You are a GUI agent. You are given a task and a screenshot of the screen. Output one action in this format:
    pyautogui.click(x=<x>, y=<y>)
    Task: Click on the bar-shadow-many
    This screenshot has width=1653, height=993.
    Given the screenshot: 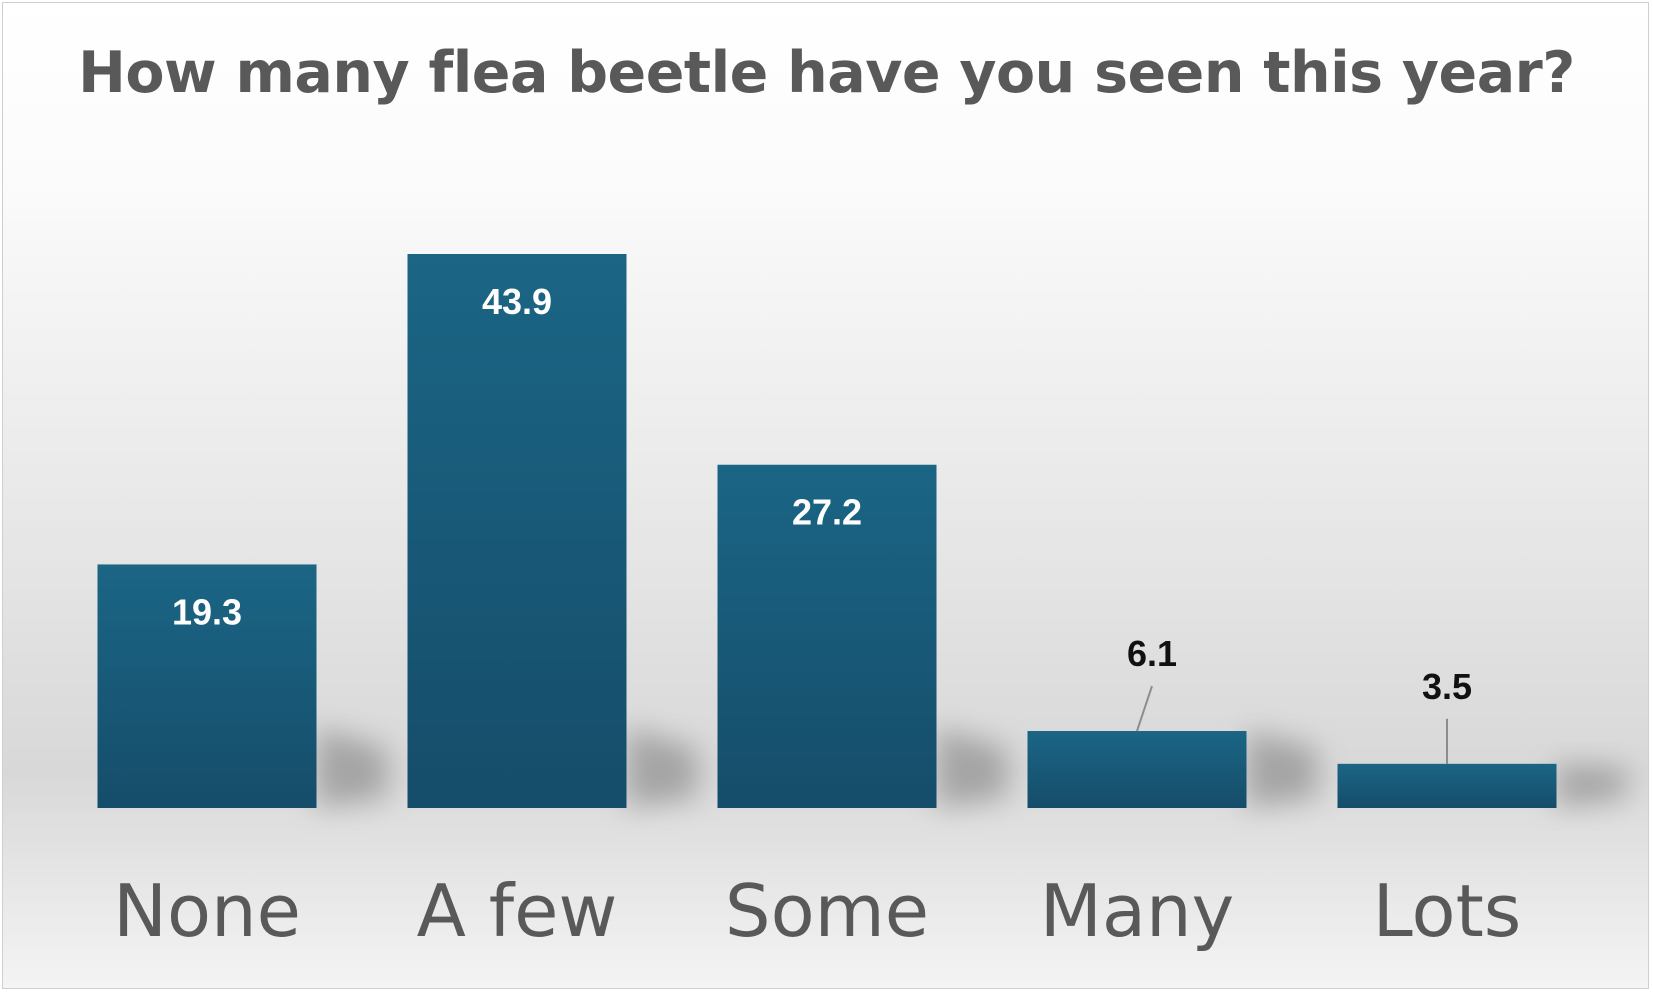 What is the action you would take?
    pyautogui.click(x=1281, y=769)
    